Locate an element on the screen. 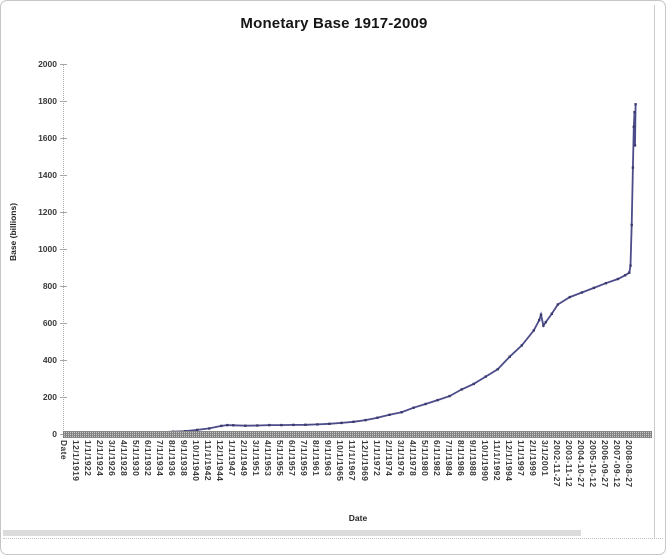  x-tick-label: 2007-09-12 is located at coordinates (616, 464).